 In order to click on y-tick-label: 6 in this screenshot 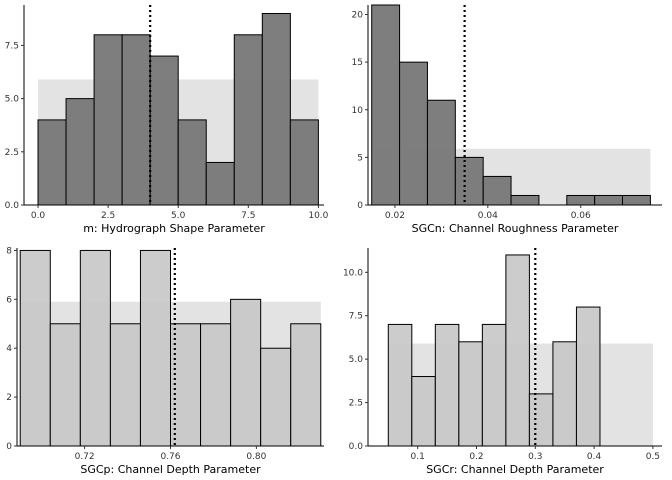, I will do `click(9, 300)`.